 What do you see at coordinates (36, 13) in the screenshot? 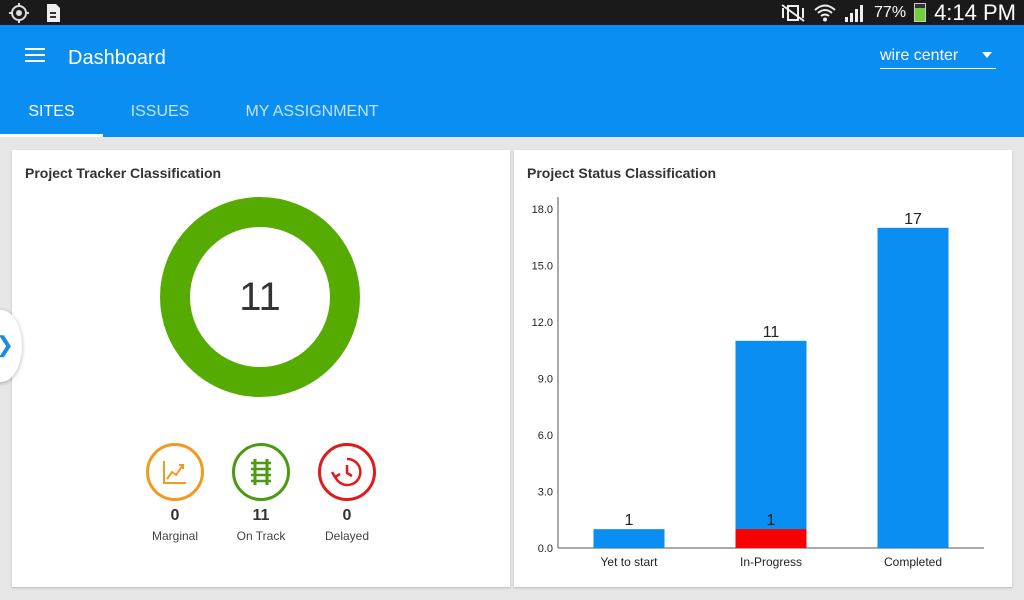
I see `notification-icons` at bounding box center [36, 13].